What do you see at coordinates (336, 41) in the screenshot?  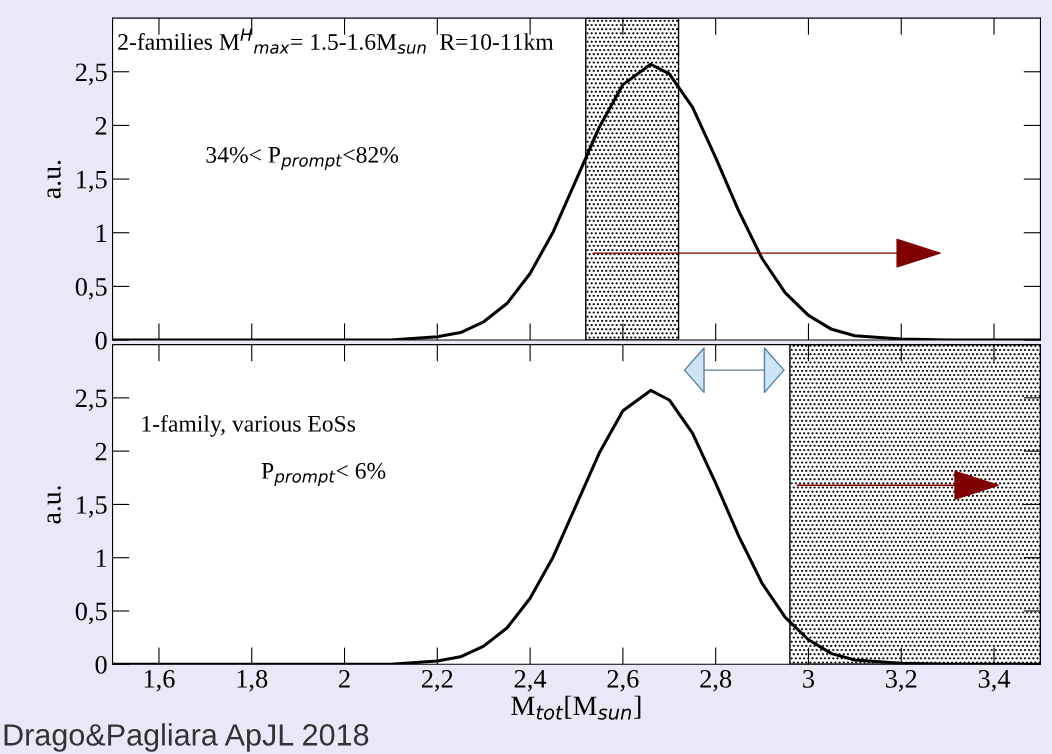 I see `annotation: 2-families M$^{H}$$_{max}$= 1.5-1.6M$_{sun}$ R=10-11km` at bounding box center [336, 41].